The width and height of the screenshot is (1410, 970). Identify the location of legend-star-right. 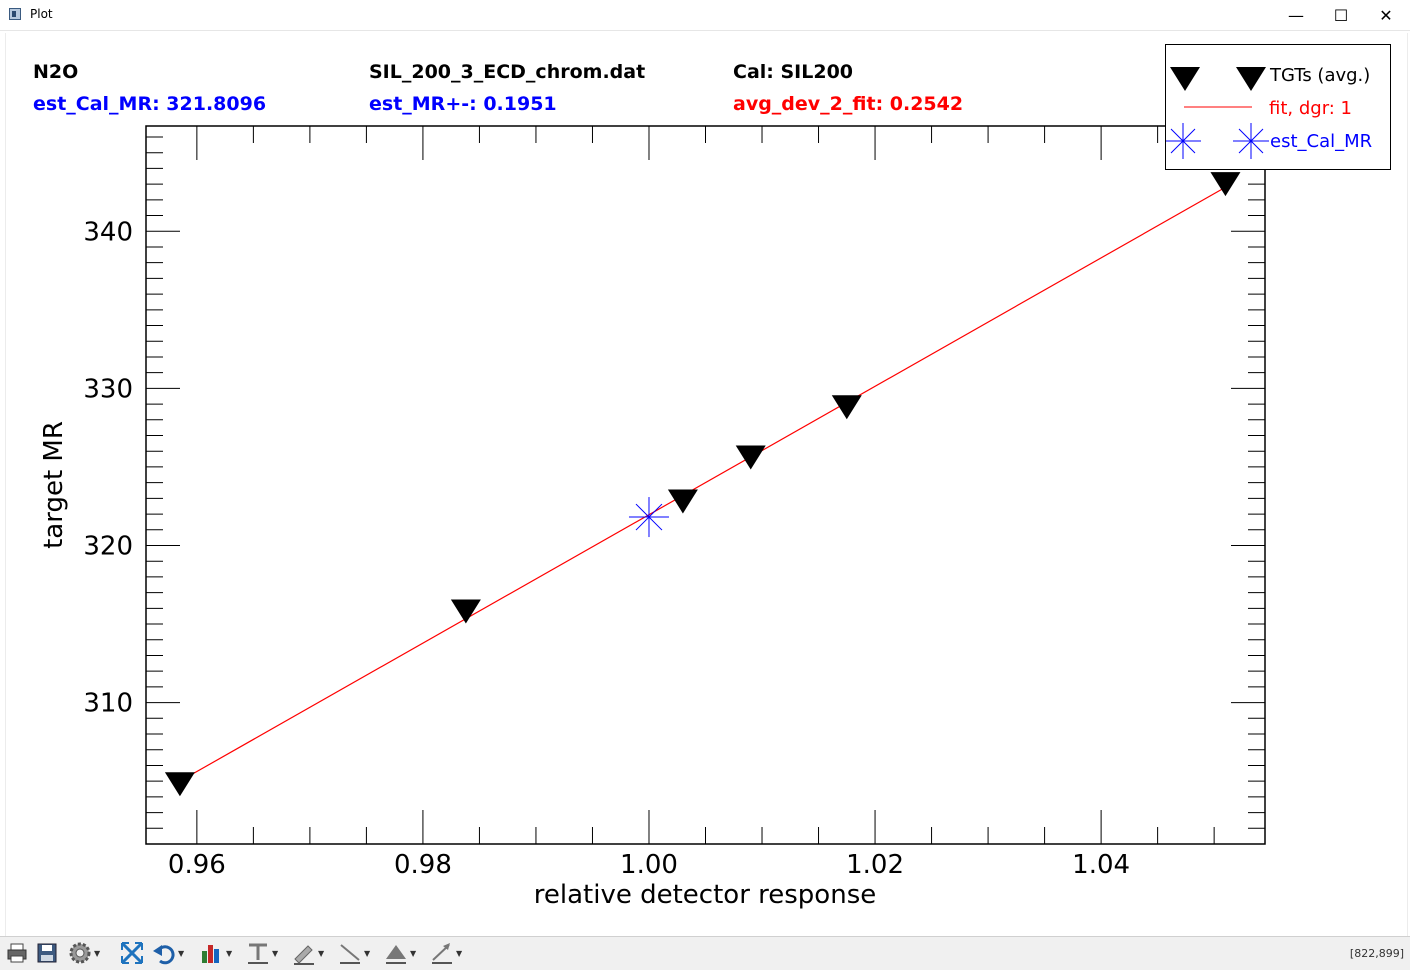
(1251, 141).